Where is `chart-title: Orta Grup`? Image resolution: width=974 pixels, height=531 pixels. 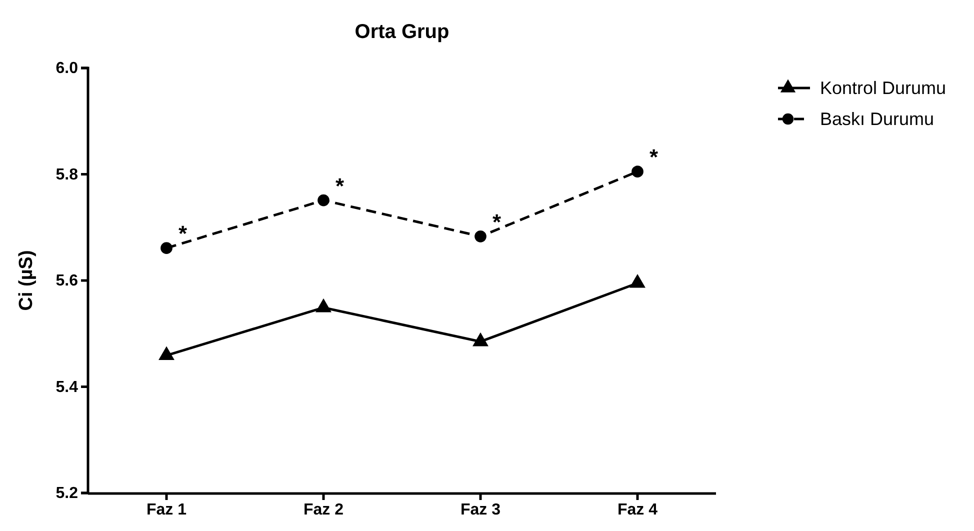
chart-title: Orta Grup is located at coordinates (402, 32).